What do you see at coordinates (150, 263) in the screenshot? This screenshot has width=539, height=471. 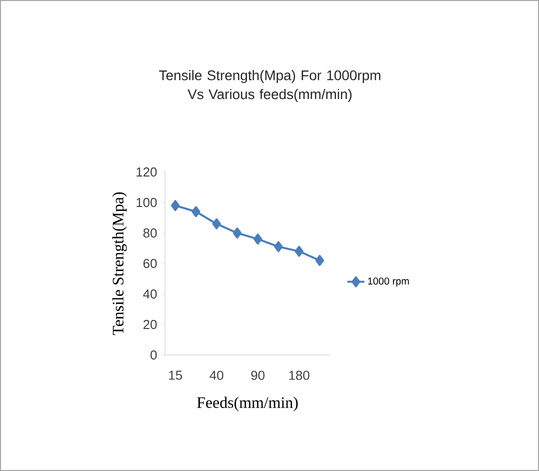 I see `y-tick-label: 60` at bounding box center [150, 263].